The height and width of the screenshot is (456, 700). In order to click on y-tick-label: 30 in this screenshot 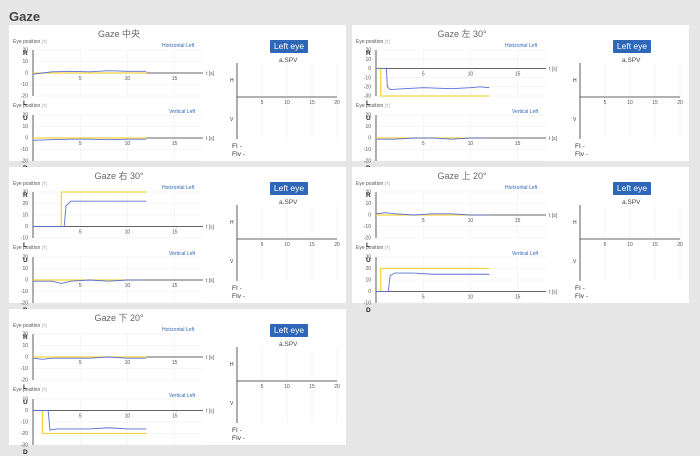, I will do `click(25, 193)`.